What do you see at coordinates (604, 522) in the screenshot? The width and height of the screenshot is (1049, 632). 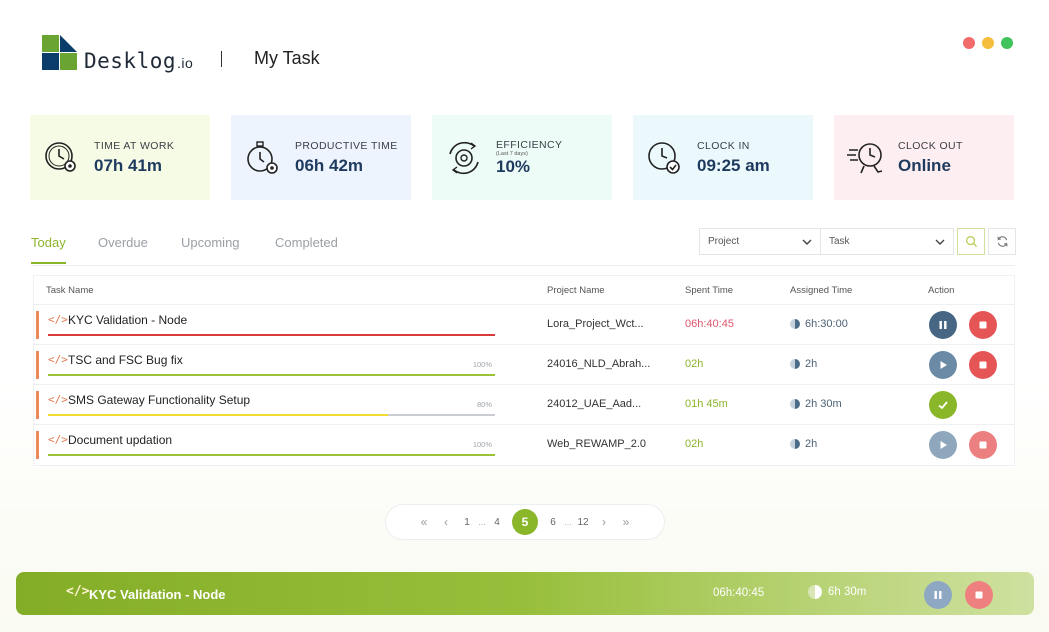 I see `next-page-button: ›` at bounding box center [604, 522].